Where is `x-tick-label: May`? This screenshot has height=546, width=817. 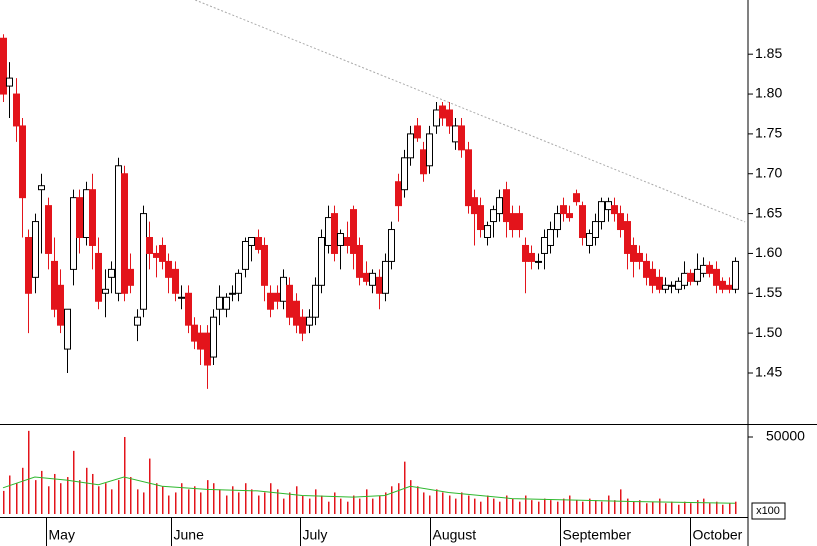 x-tick-label: May is located at coordinates (62, 535).